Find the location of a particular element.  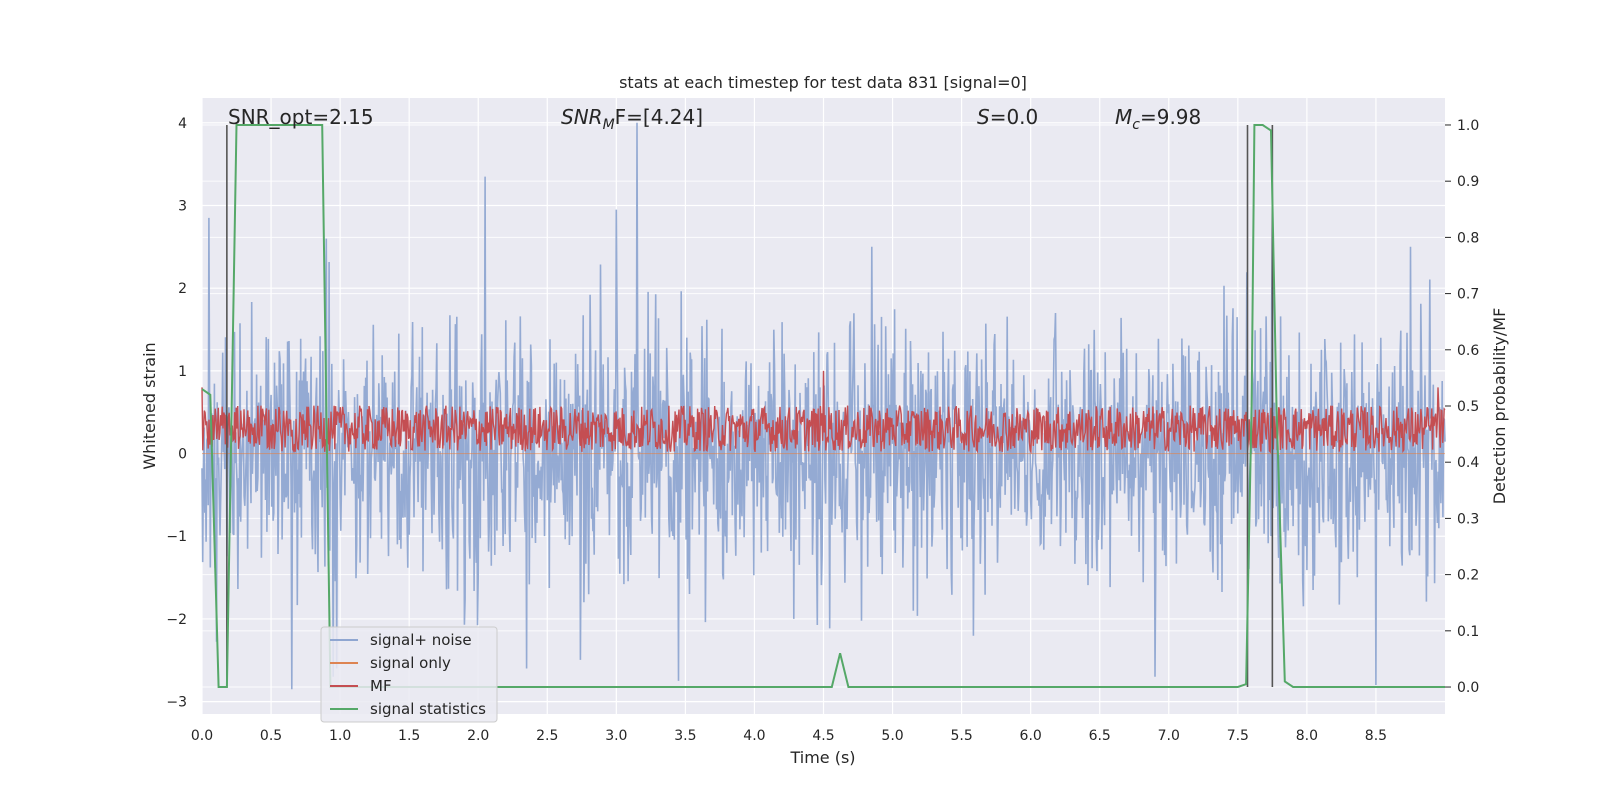

x-tick-label-14: 7.0 is located at coordinates (1169, 736).